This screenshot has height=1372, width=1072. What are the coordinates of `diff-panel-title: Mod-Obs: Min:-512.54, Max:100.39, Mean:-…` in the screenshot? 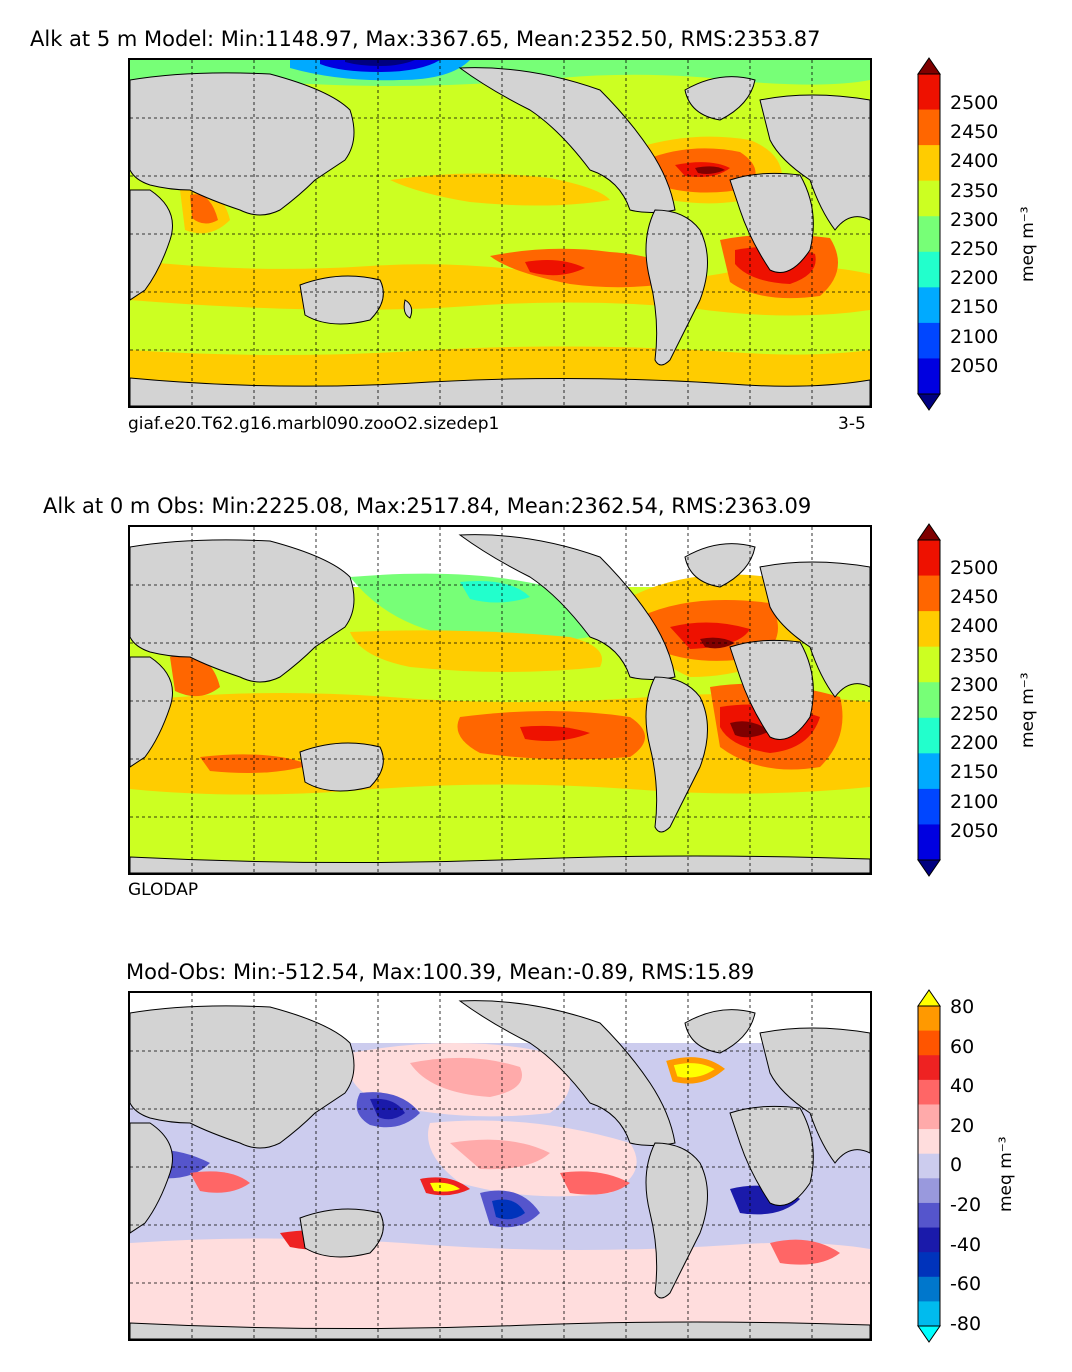 It's located at (440, 972).